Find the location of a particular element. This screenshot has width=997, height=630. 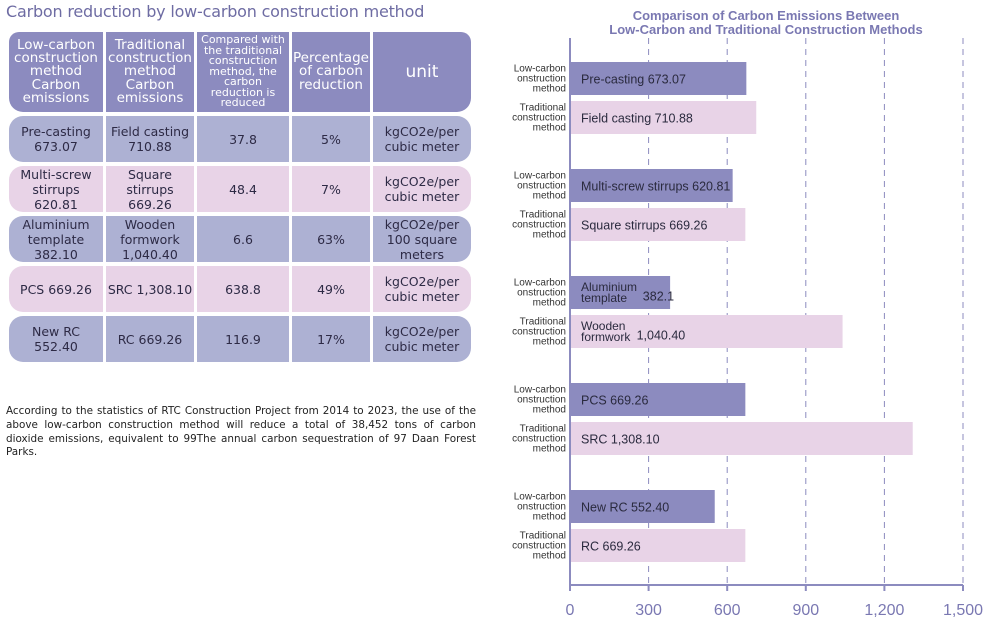

x-tick-label: 900 is located at coordinates (805, 610).